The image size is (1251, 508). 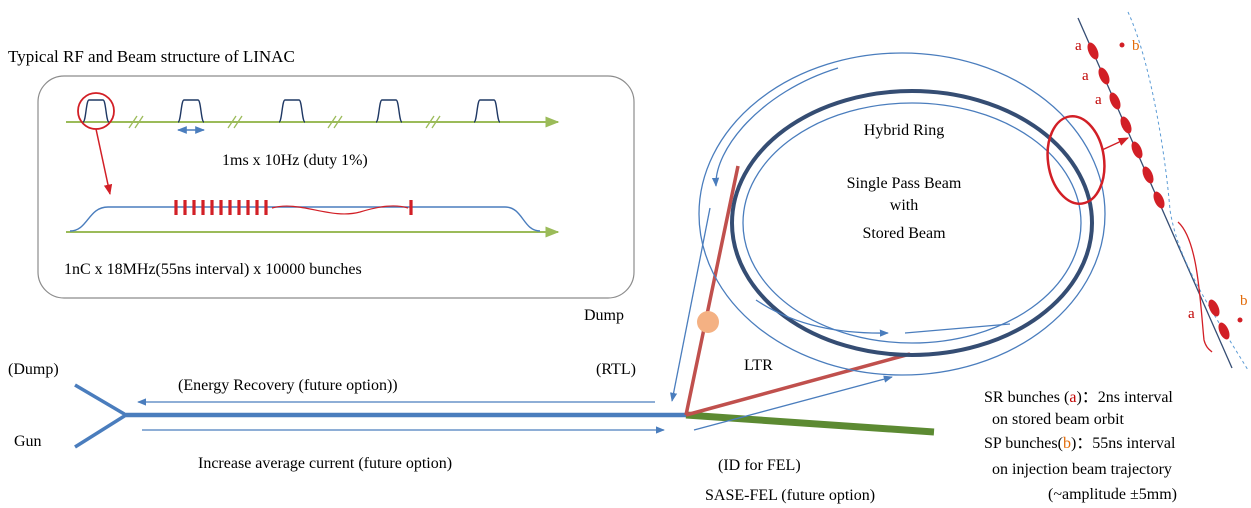 What do you see at coordinates (295, 160) in the screenshot?
I see `pulse-spec-label: 1ms x 10Hz (duty 1%)` at bounding box center [295, 160].